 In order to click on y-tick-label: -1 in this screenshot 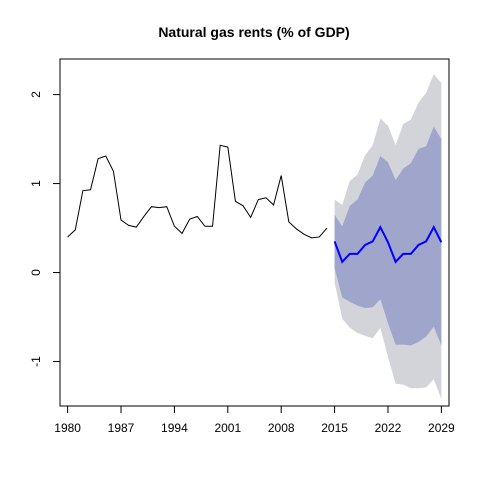, I will do `click(36, 361)`.